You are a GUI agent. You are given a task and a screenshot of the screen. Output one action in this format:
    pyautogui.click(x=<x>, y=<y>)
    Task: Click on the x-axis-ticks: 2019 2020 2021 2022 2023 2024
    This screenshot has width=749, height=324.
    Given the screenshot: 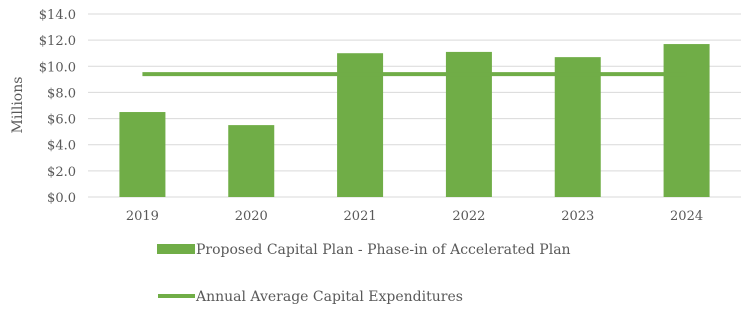 What is the action you would take?
    pyautogui.click(x=414, y=216)
    